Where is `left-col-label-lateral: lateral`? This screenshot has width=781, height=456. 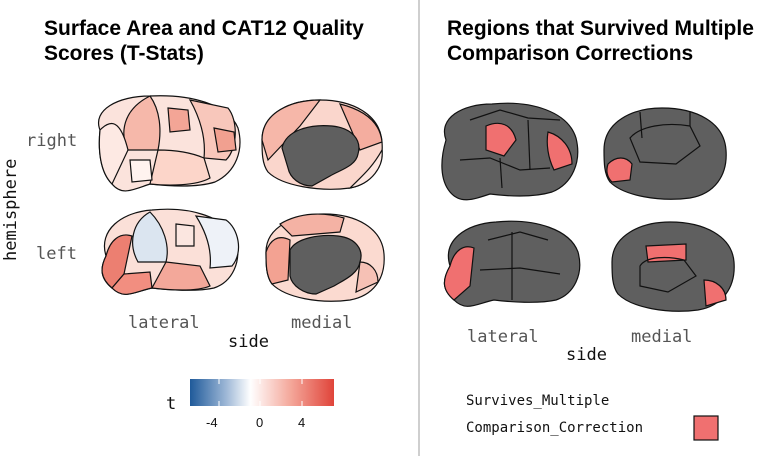
left-col-label-lateral: lateral is located at coordinates (164, 323).